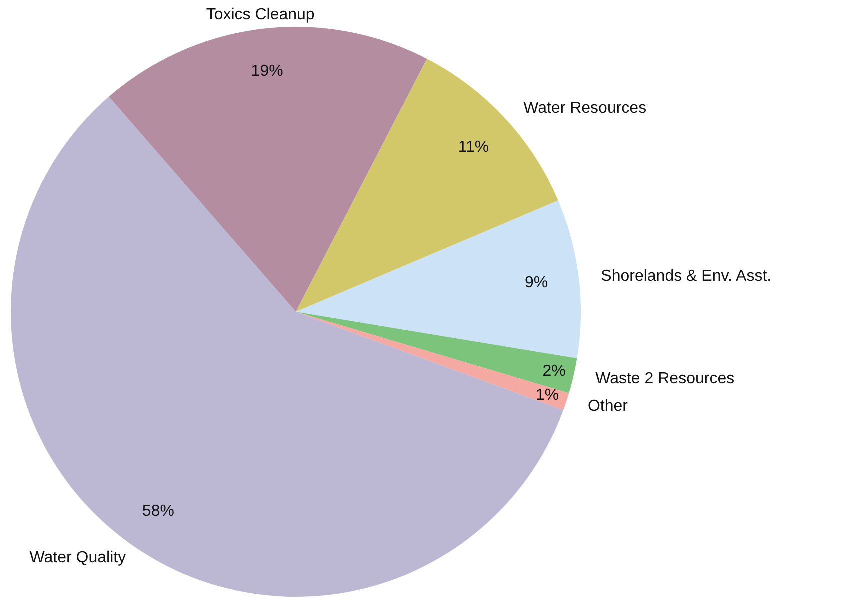 The width and height of the screenshot is (841, 598). What do you see at coordinates (665, 379) in the screenshot?
I see `slice-label: Waste 2 Resources` at bounding box center [665, 379].